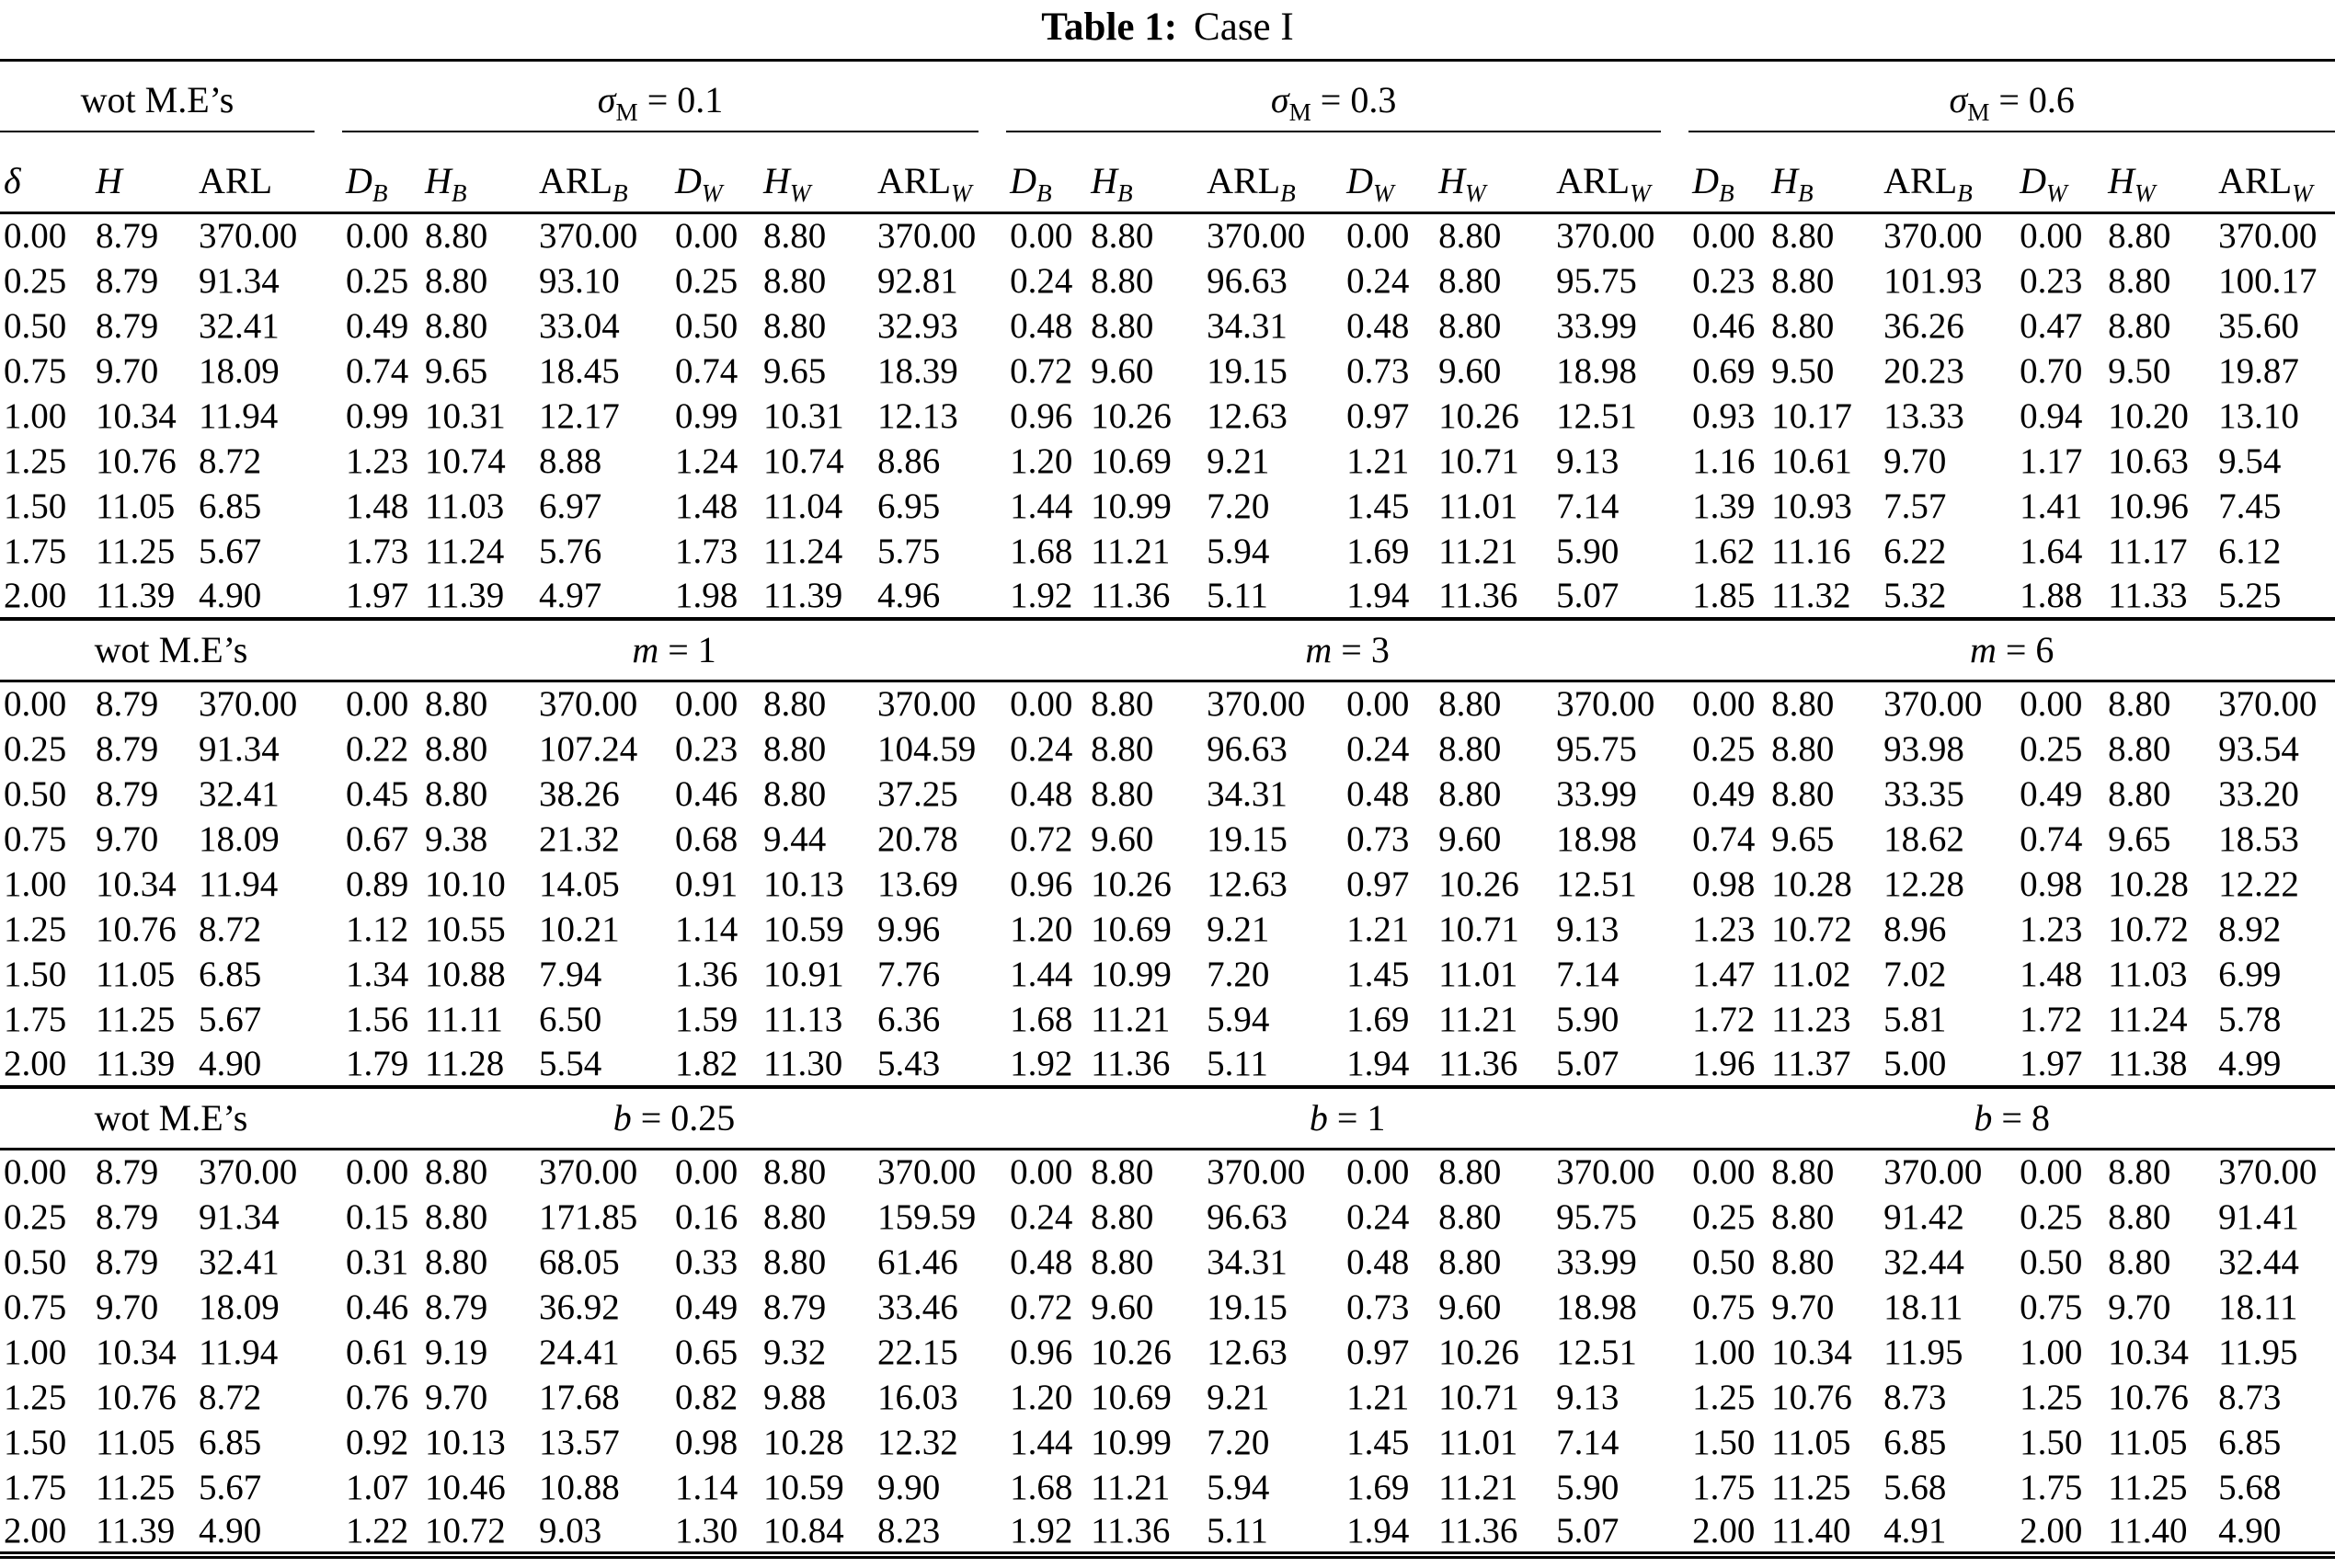  I want to click on table-cell: 34.31, so click(1247, 325).